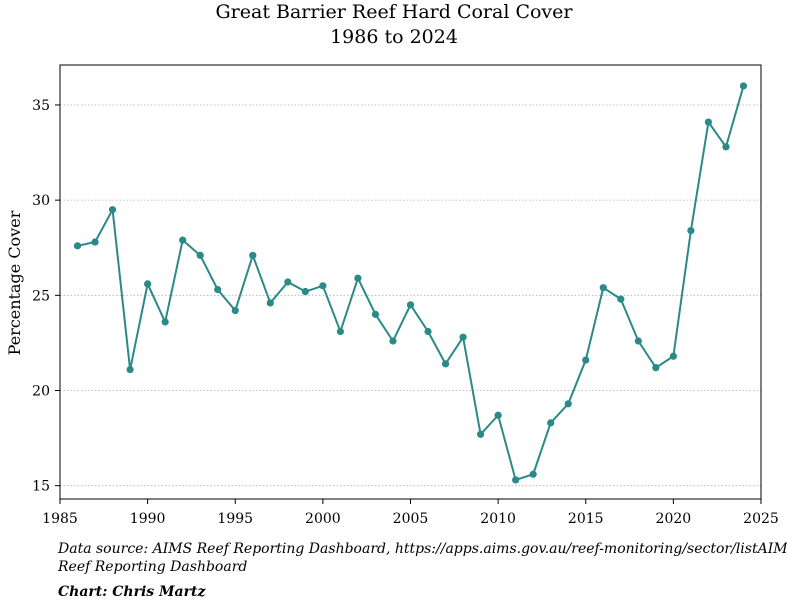  I want to click on y-tick-label: 35, so click(41, 106).